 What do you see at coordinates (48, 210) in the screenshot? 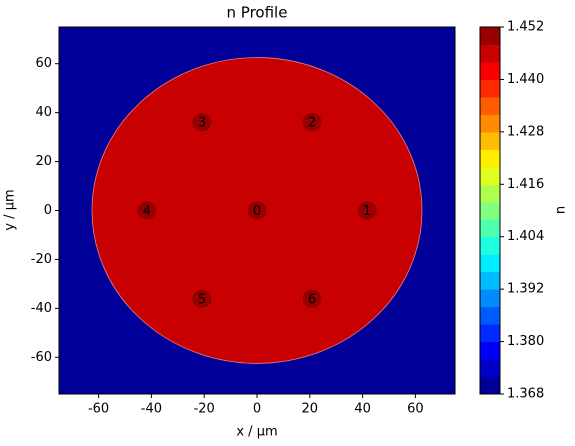
I see `y-tick-label: 0` at bounding box center [48, 210].